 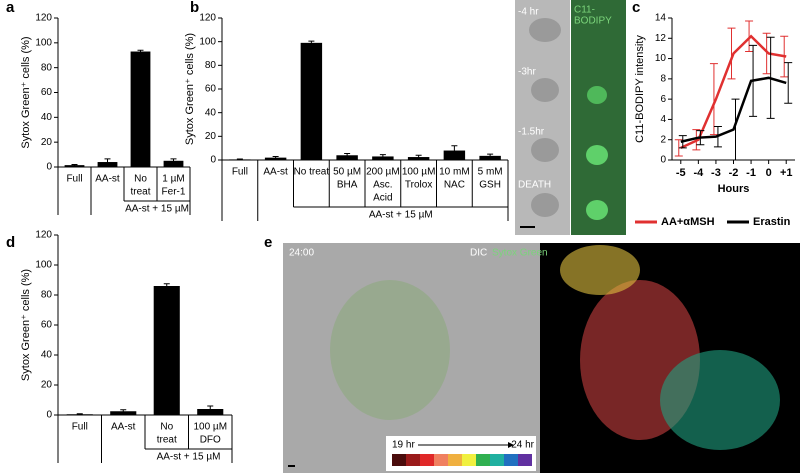 I want to click on tracked-cells, so click(x=720, y=400).